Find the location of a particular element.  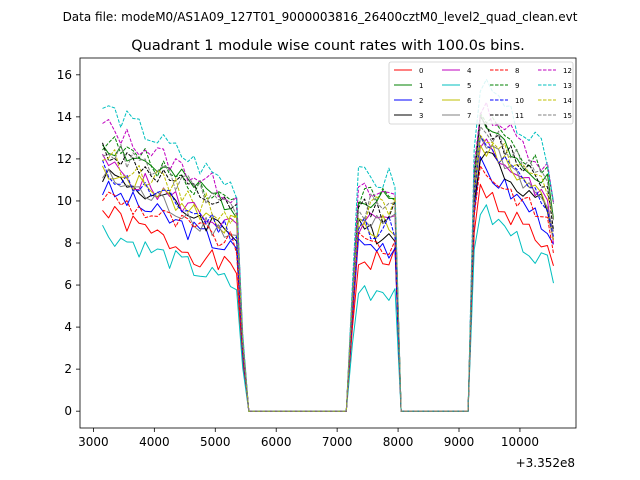

legend-label-1: 1 is located at coordinates (421, 86).